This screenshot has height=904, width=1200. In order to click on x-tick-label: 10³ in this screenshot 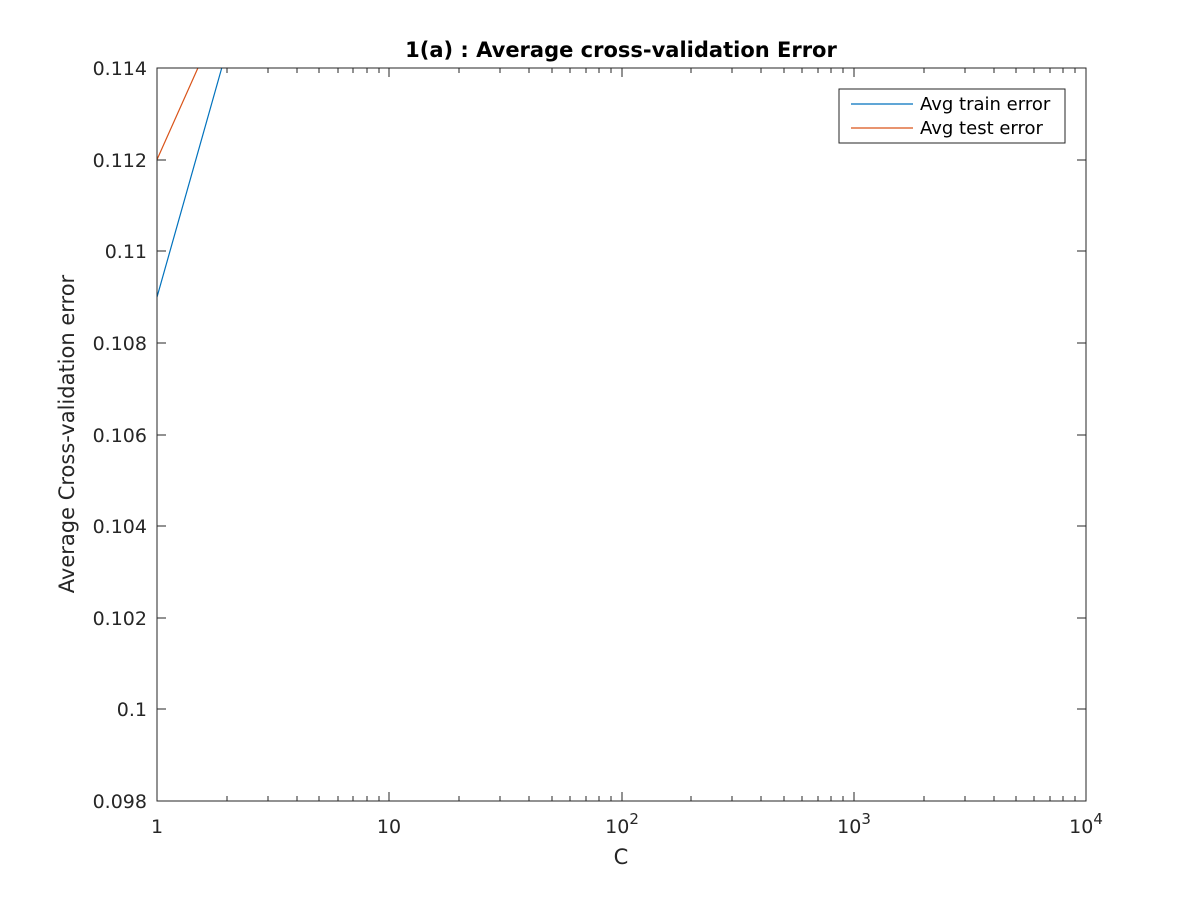, I will do `click(854, 824)`.